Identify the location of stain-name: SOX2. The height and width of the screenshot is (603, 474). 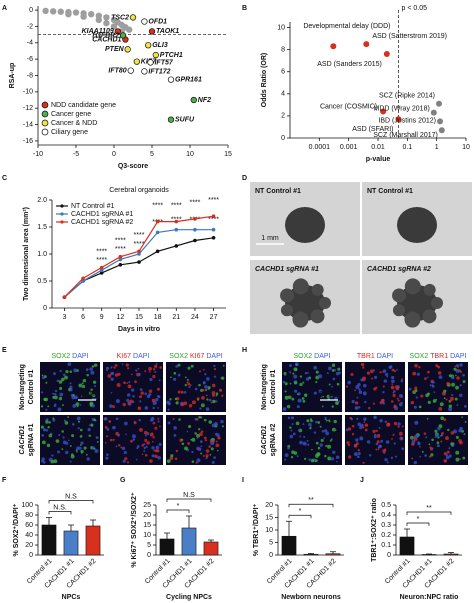
(178, 356).